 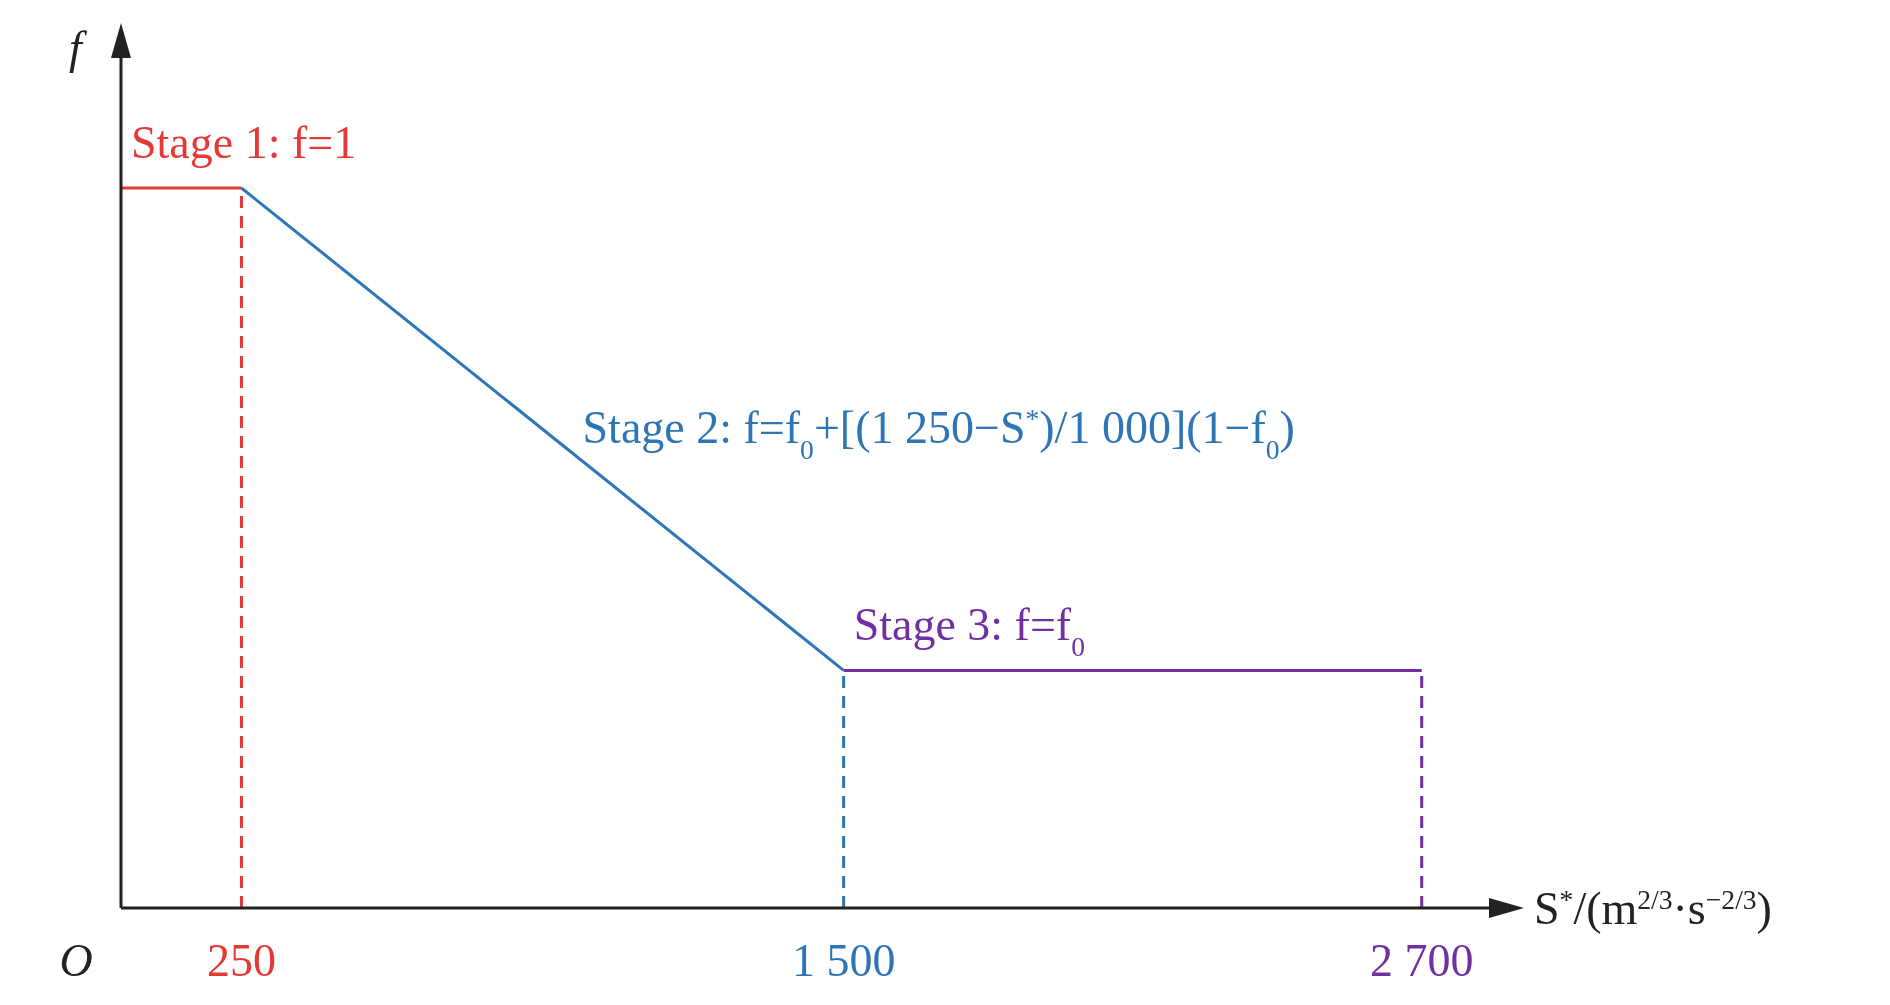 I want to click on text: O, so click(x=76, y=960).